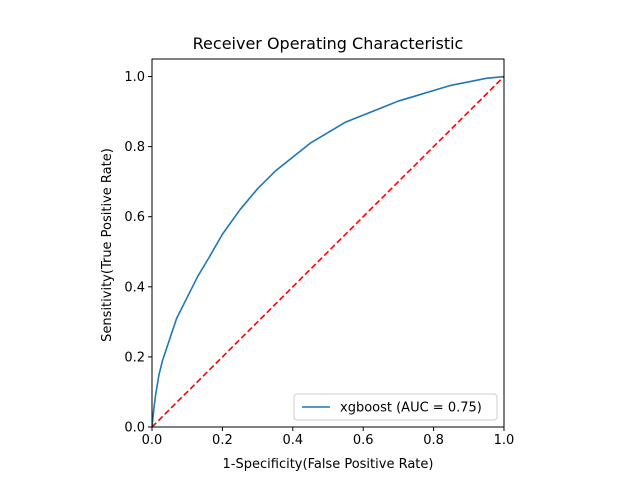 The image size is (640, 485). I want to click on y-tick-label: 0.2, so click(134, 357).